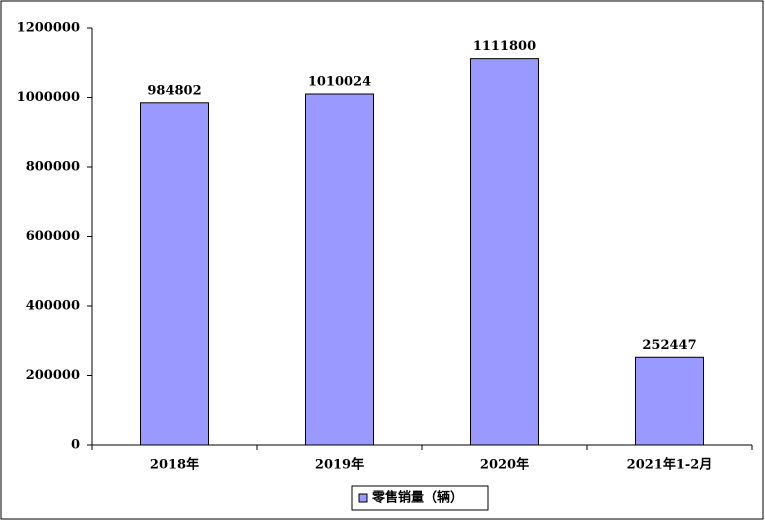 The width and height of the screenshot is (765, 521). I want to click on x-tick-label: 2020年, so click(504, 465).